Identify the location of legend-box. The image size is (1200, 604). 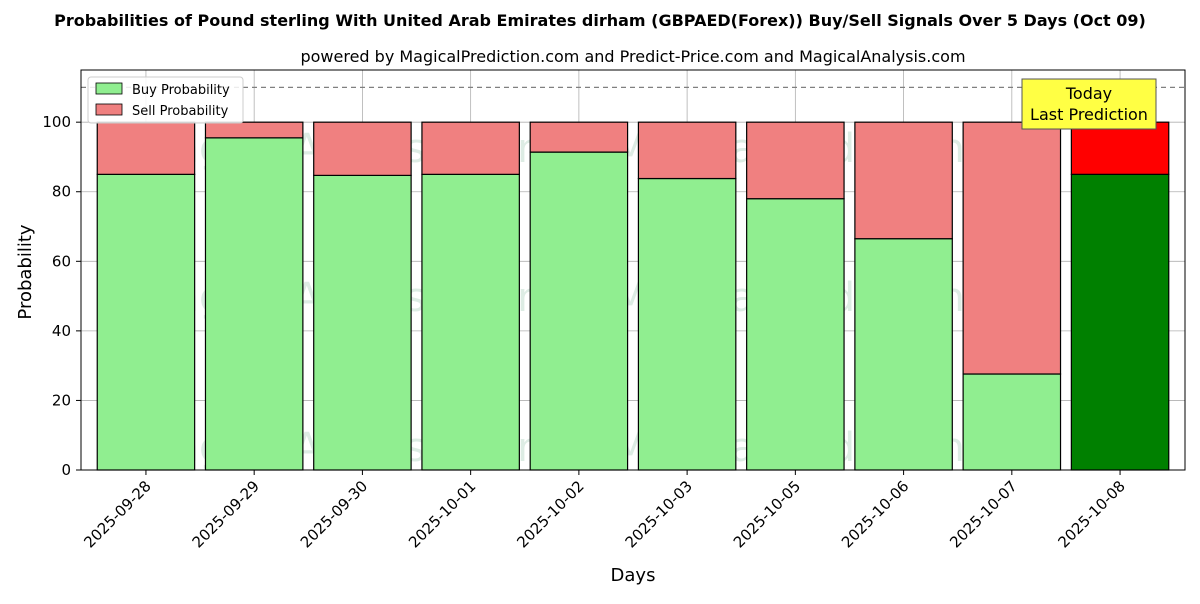
(165, 100).